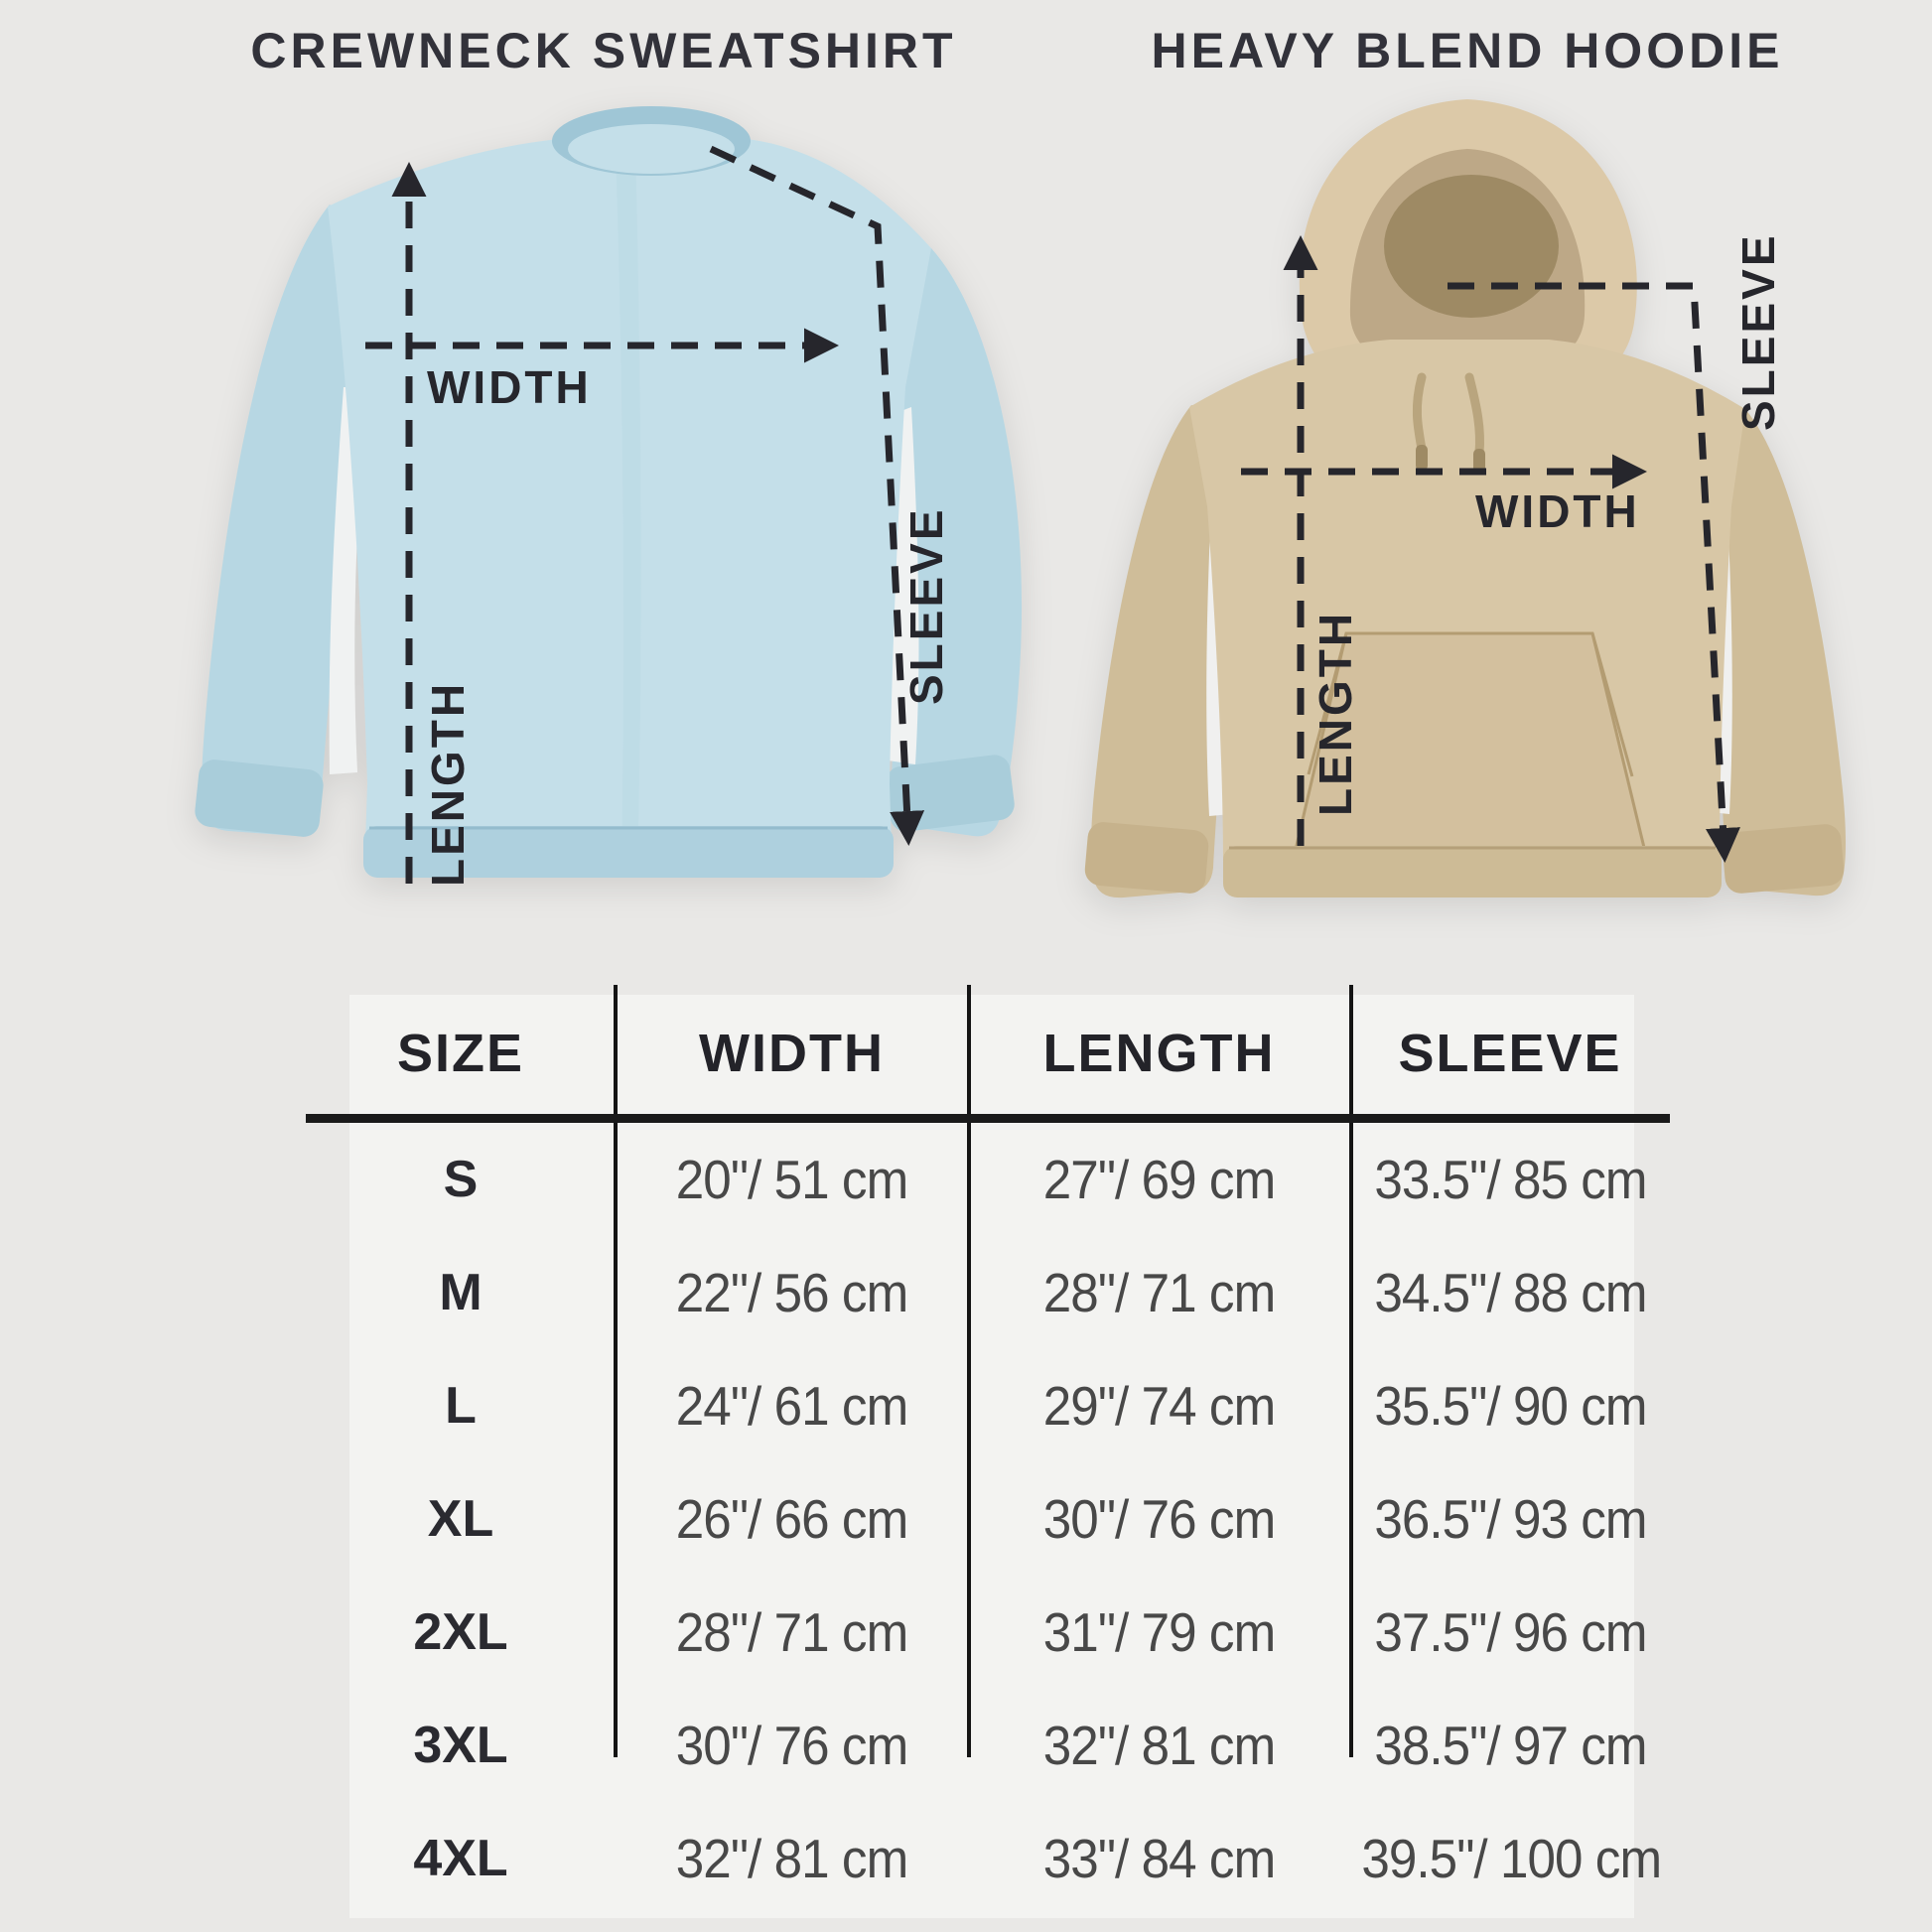 The height and width of the screenshot is (1932, 1932). I want to click on size-cell: M, so click(461, 1292).